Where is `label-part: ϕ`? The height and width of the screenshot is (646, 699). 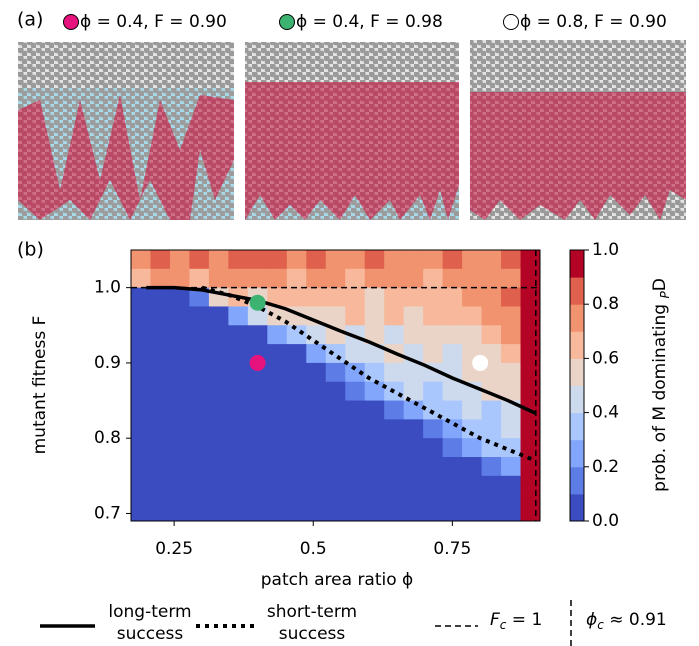
label-part: ϕ is located at coordinates (591, 620).